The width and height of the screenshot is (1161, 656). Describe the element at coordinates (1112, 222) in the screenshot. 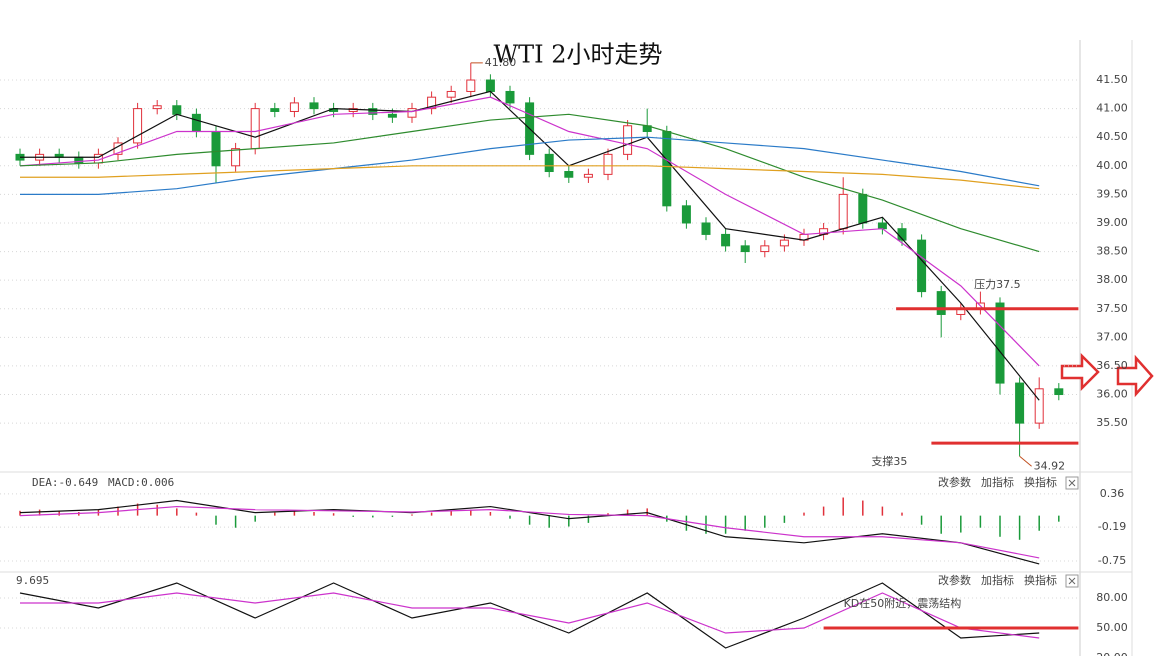

I see `y-tick-label: 39.00` at that location.